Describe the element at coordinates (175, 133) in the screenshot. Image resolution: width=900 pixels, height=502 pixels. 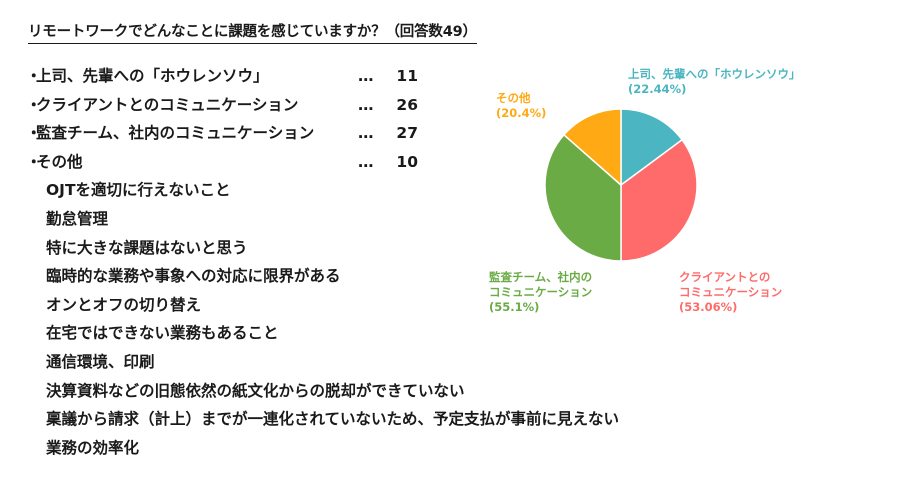
I see `item-label: 監査チーム、社内のコミュニケーション` at that location.